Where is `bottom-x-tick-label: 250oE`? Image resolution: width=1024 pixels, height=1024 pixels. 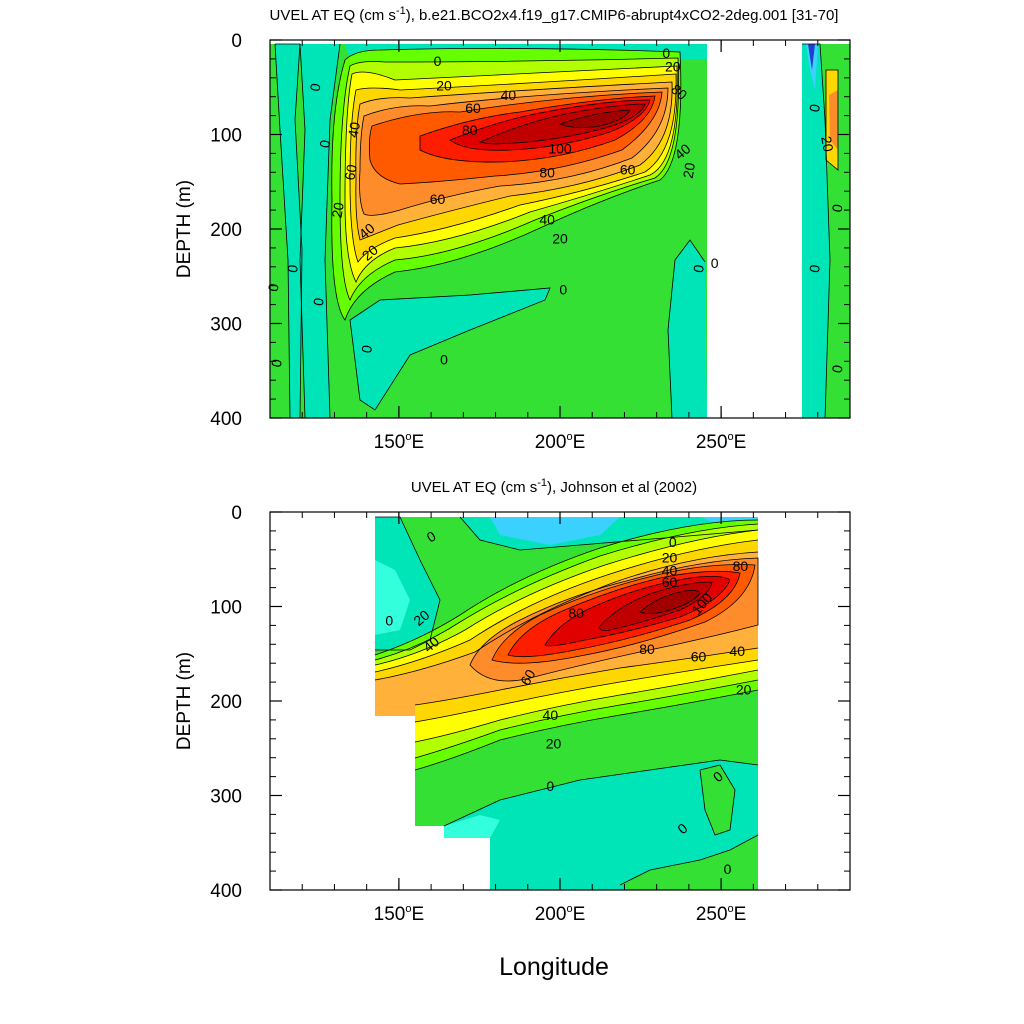 bottom-x-tick-label: 250oE is located at coordinates (721, 914).